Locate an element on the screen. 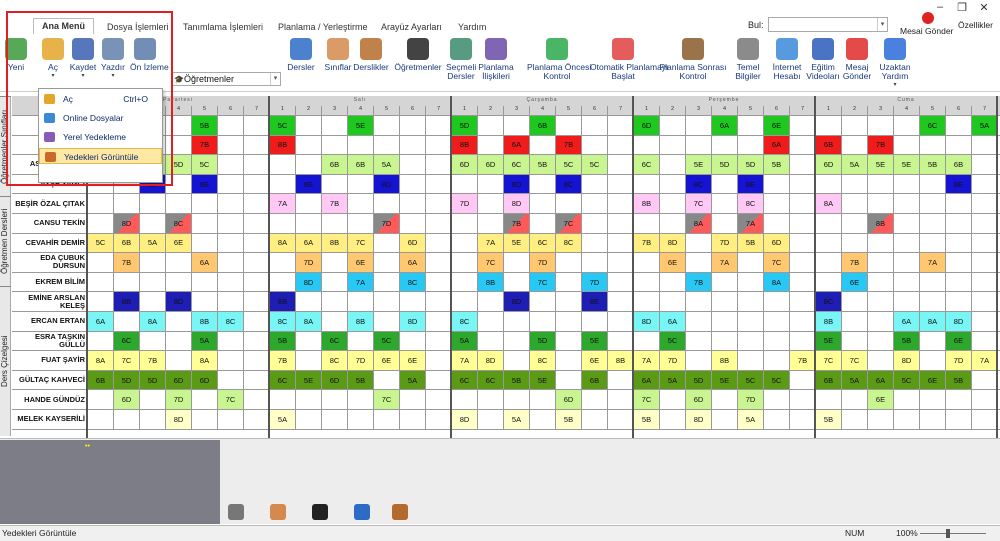 The height and width of the screenshot is (541, 1000). menu-item-1: Aç Ctrl+O is located at coordinates (100, 99).